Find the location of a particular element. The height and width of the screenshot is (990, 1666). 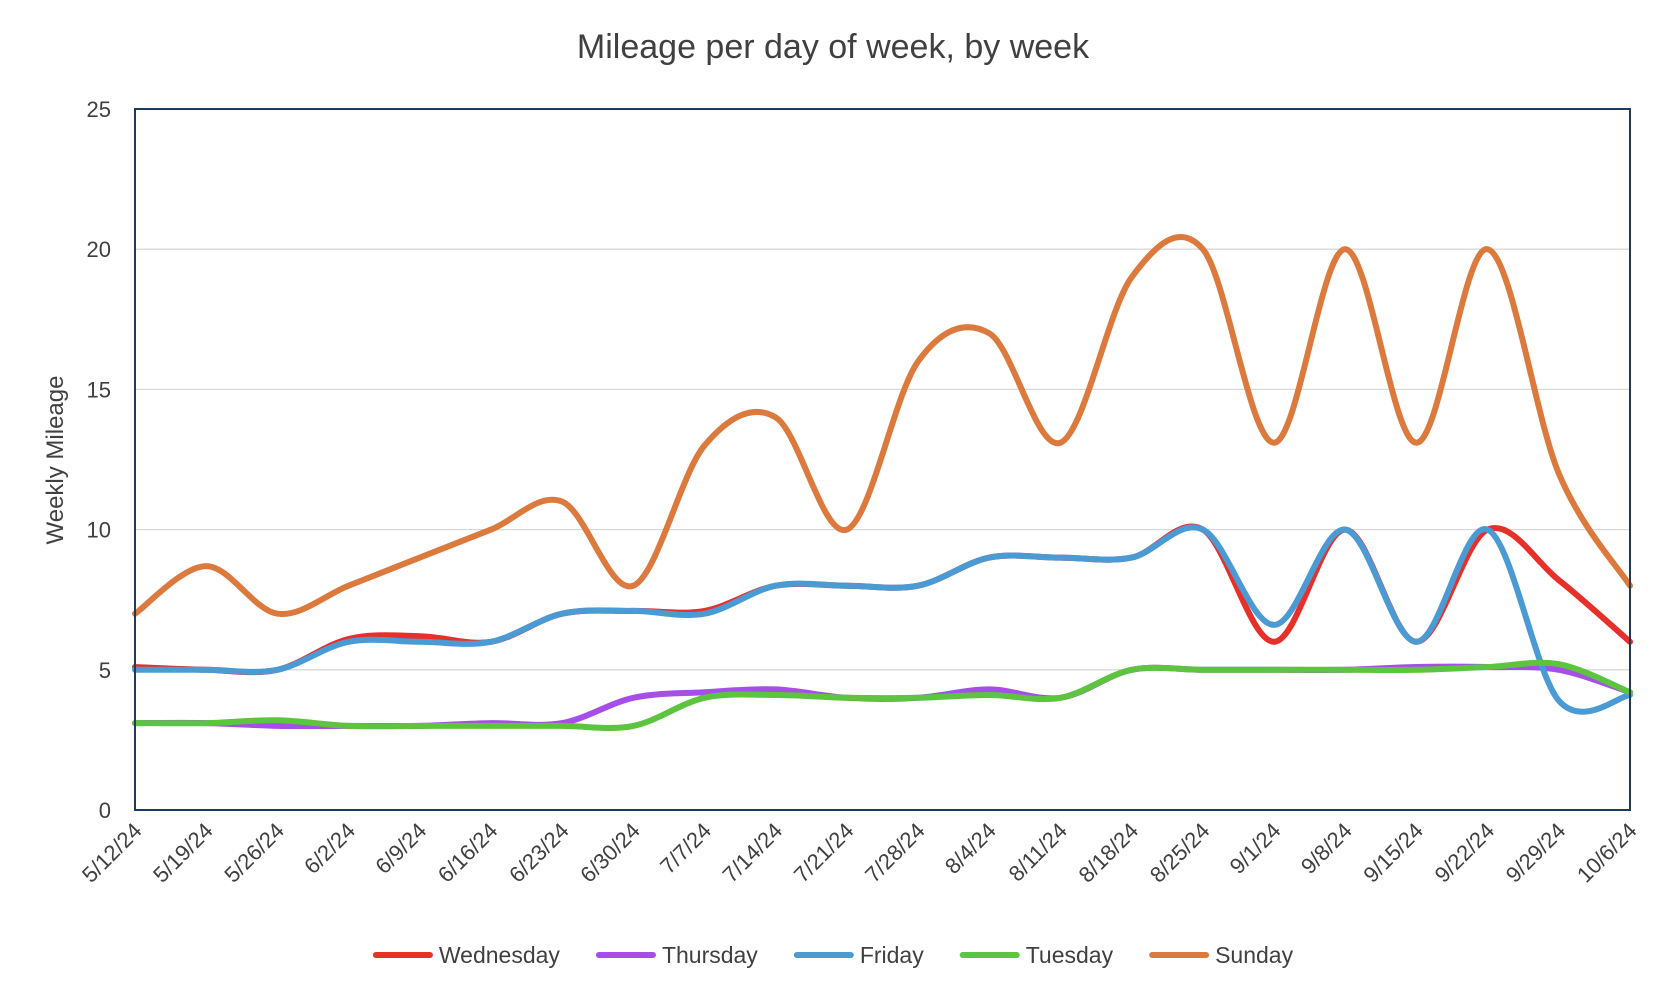

x-tick-label: 10/6/24 is located at coordinates (1607, 853).